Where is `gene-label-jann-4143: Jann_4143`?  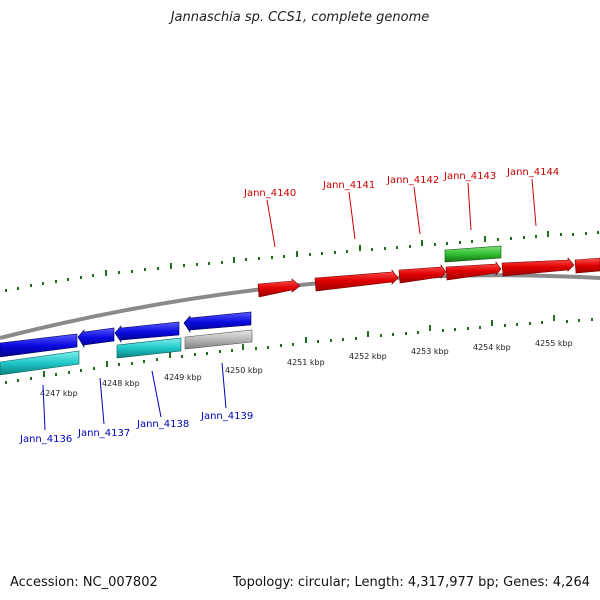
gene-label-jann-4143: Jann_4143 is located at coordinates (469, 176).